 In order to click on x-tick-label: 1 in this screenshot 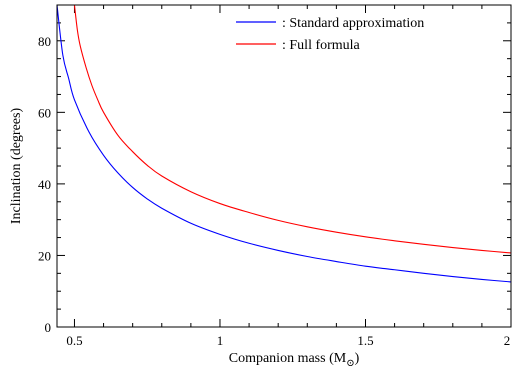, I will do `click(220, 340)`.